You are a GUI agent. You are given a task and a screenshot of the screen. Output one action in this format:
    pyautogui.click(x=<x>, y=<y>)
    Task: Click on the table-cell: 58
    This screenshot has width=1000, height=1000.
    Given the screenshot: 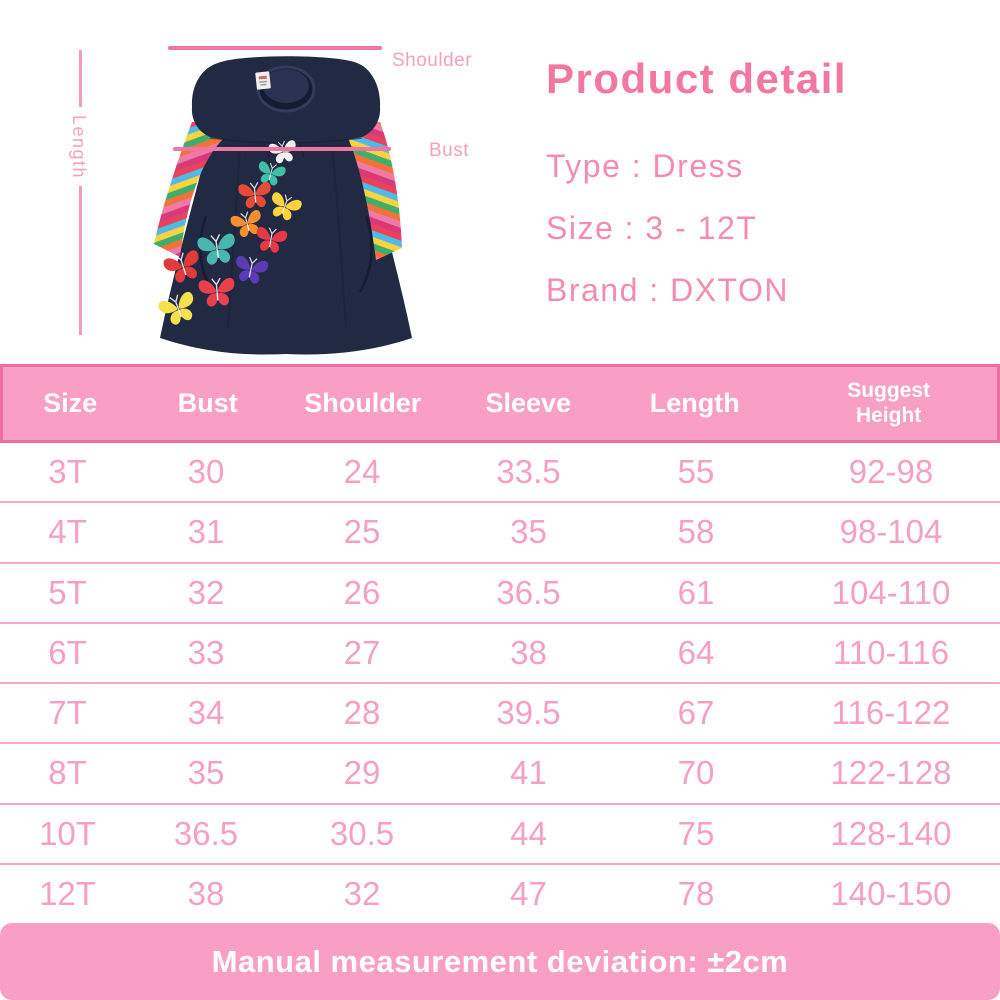 What is the action you would take?
    pyautogui.click(x=696, y=532)
    